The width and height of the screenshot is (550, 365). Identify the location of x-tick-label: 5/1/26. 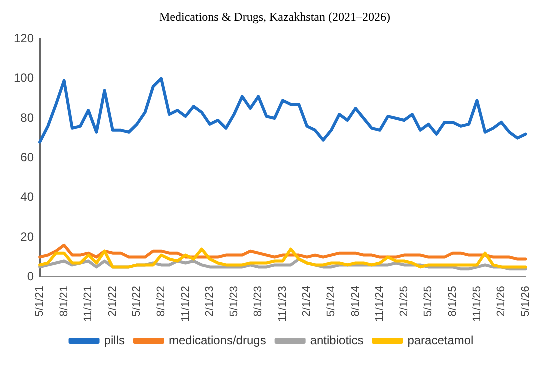
(526, 301).